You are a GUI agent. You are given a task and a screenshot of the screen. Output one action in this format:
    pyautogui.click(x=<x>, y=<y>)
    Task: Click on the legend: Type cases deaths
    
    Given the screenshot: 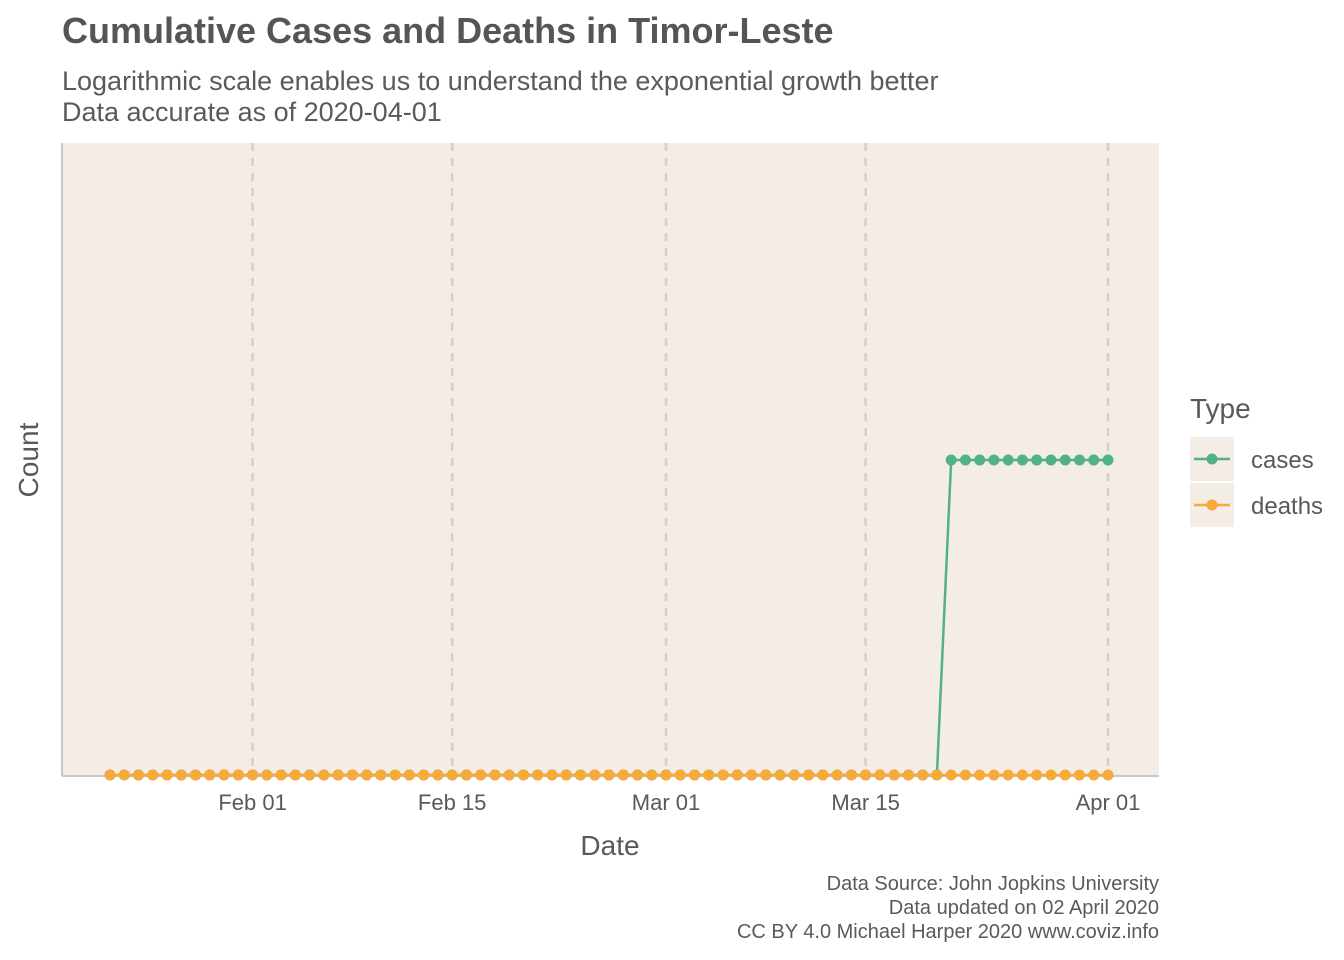 What is the action you would take?
    pyautogui.click(x=1256, y=460)
    